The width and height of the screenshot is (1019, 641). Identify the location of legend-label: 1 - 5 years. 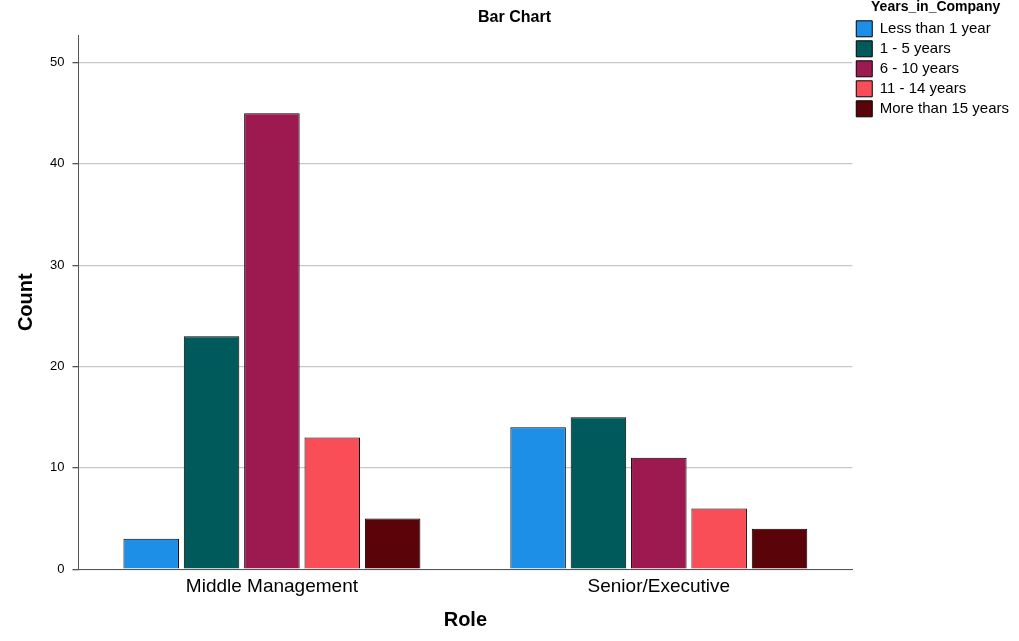
(915, 47).